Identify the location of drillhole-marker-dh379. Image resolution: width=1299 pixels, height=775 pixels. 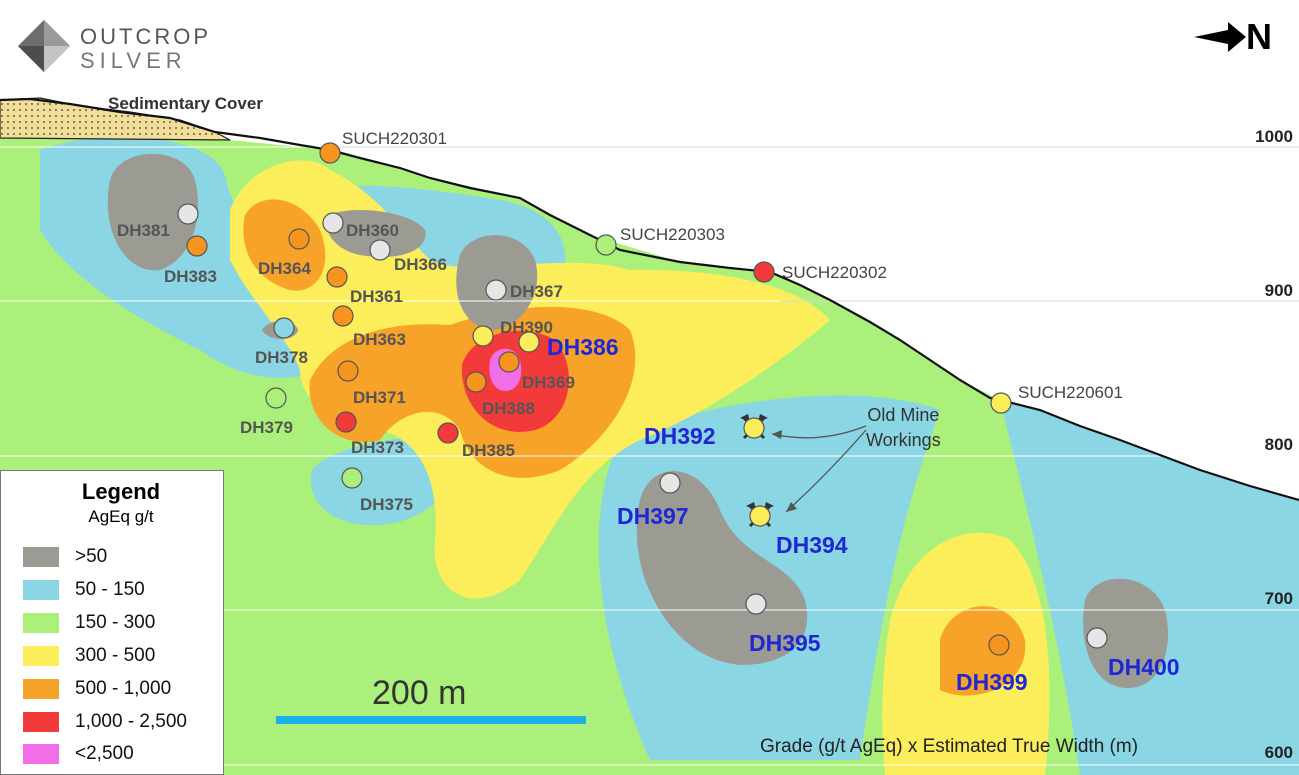
(276, 398).